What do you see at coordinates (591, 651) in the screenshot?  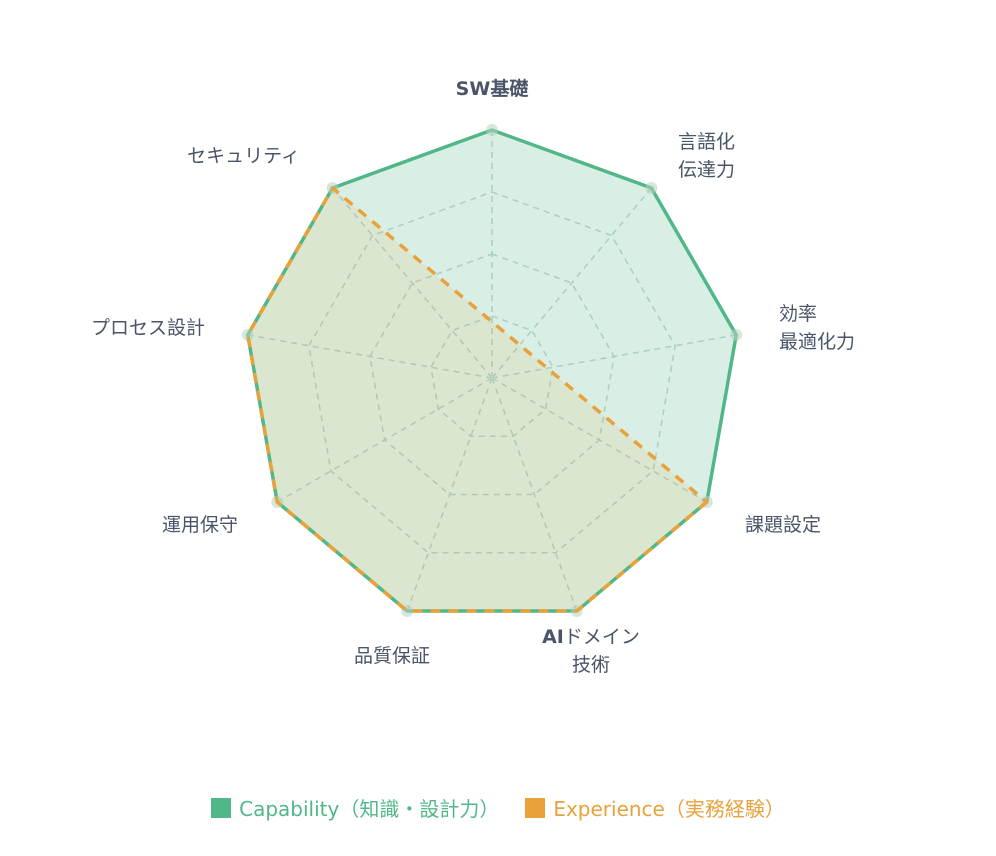 I see `axis-label: AIドメイン技術` at bounding box center [591, 651].